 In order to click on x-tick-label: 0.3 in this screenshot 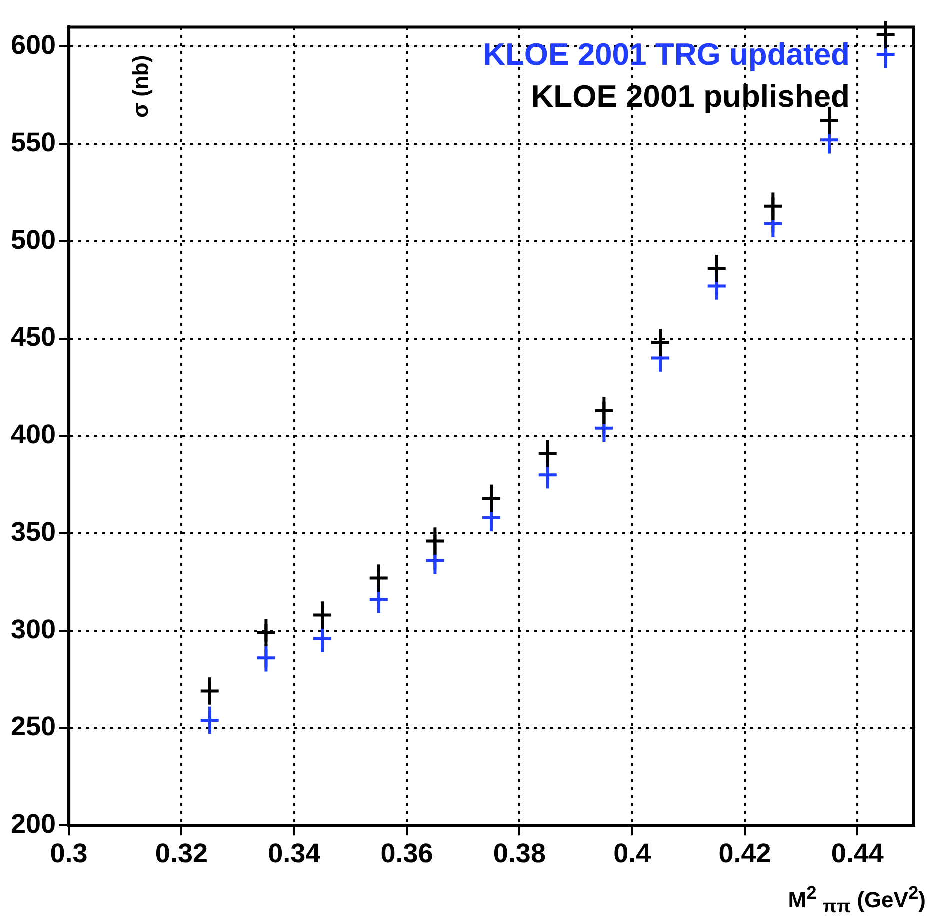, I will do `click(69, 853)`.